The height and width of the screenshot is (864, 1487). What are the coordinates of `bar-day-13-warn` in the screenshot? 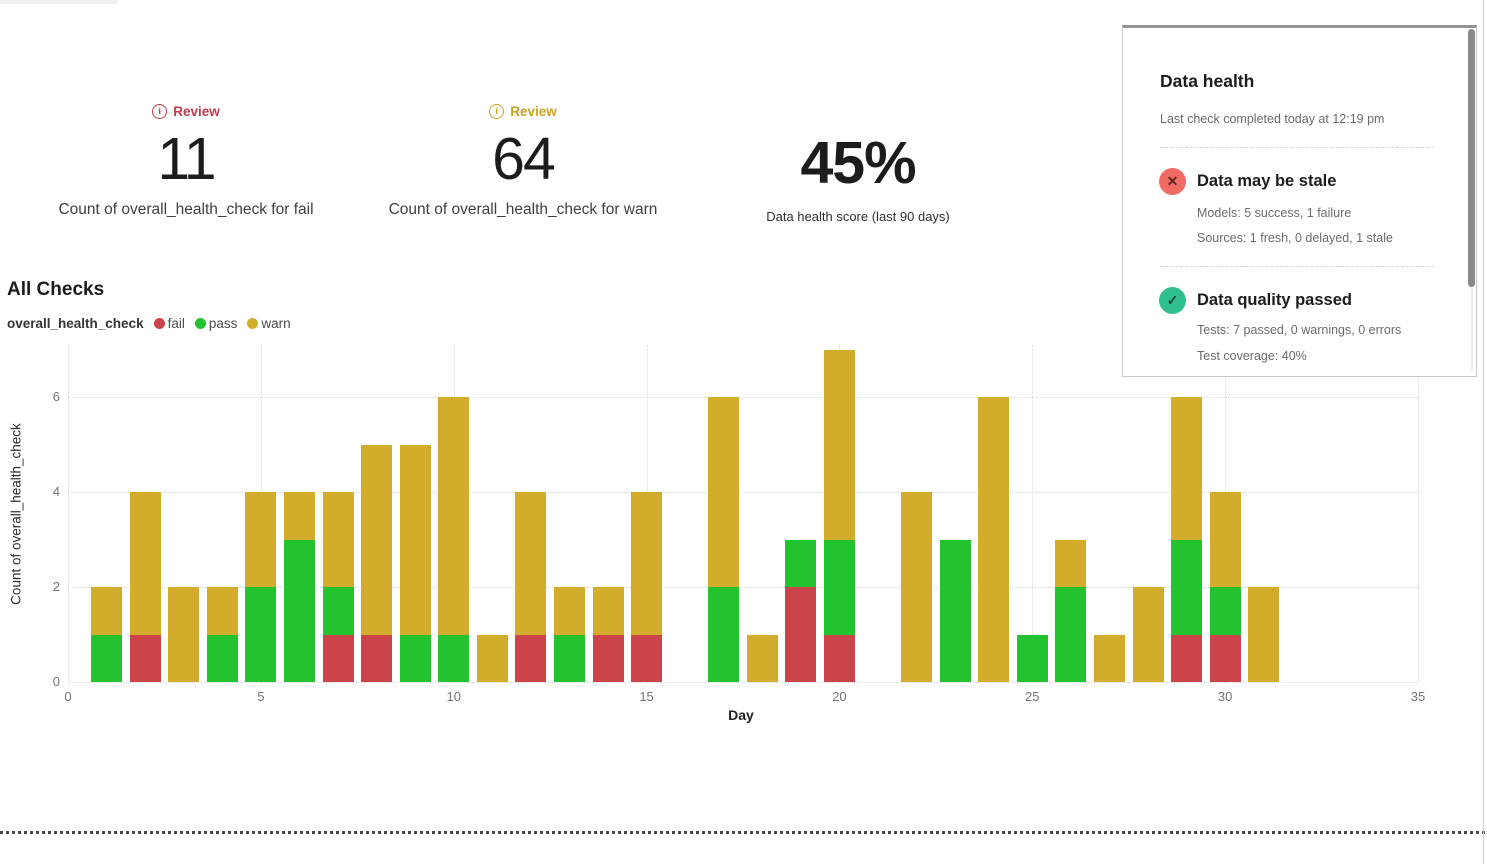 It's located at (569, 611).